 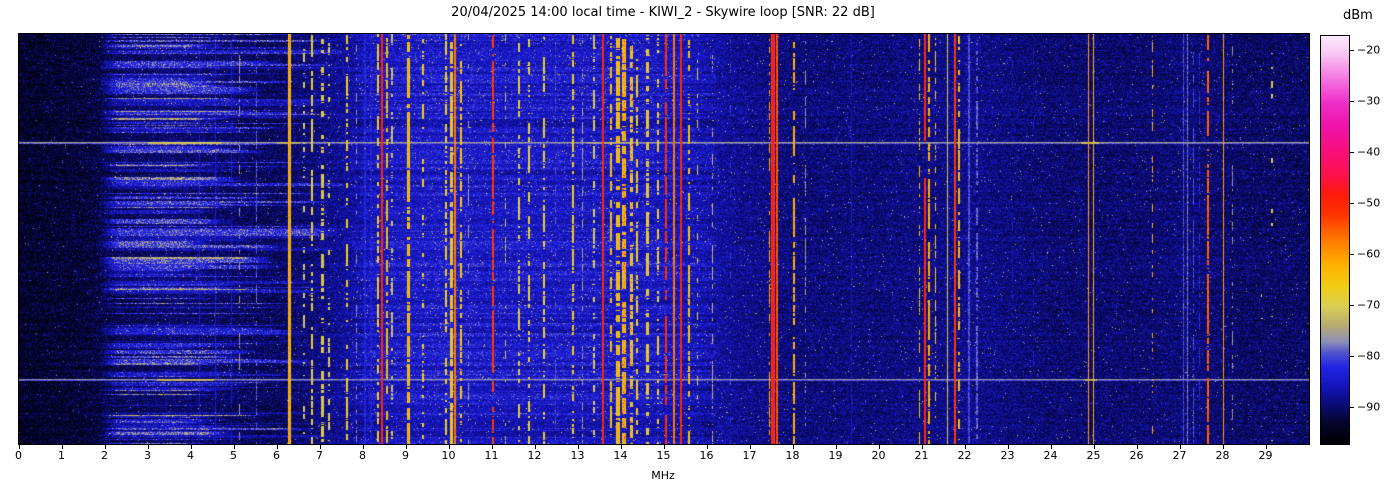 I want to click on x-tick-label: 8, so click(x=362, y=455).